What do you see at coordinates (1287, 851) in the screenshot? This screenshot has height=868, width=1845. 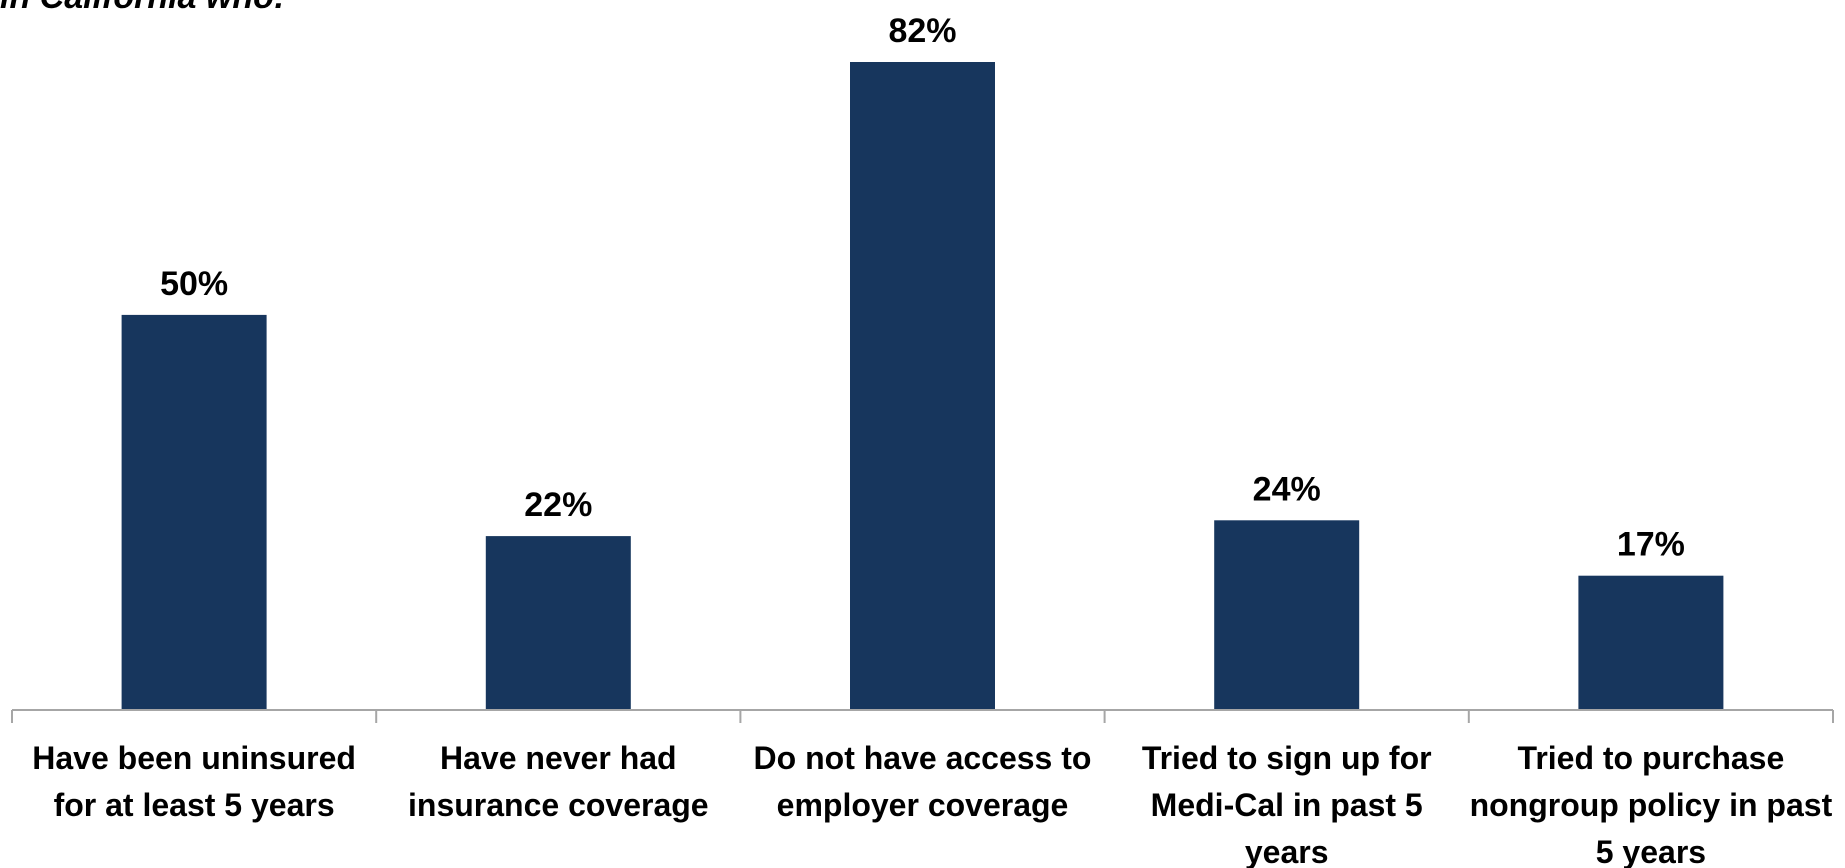 I see `category-label-4-line-3: years` at bounding box center [1287, 851].